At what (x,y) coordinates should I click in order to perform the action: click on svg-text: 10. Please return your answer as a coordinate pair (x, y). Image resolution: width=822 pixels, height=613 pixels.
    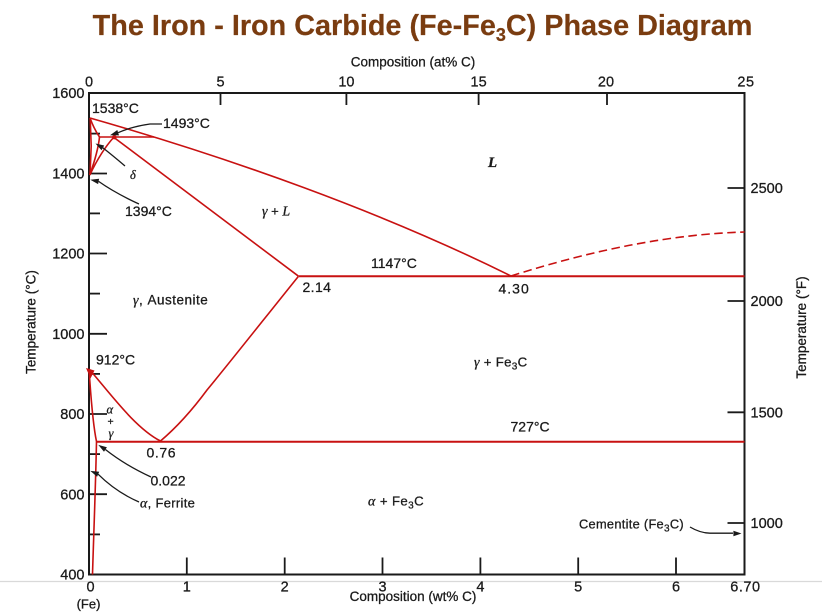
    Looking at the image, I should click on (346, 83).